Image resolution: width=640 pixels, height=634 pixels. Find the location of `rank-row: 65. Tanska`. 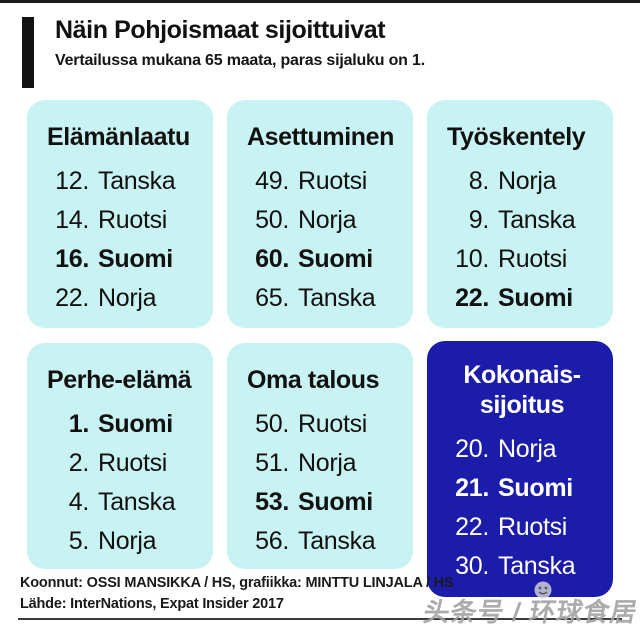

rank-row: 65. Tanska is located at coordinates (322, 298).